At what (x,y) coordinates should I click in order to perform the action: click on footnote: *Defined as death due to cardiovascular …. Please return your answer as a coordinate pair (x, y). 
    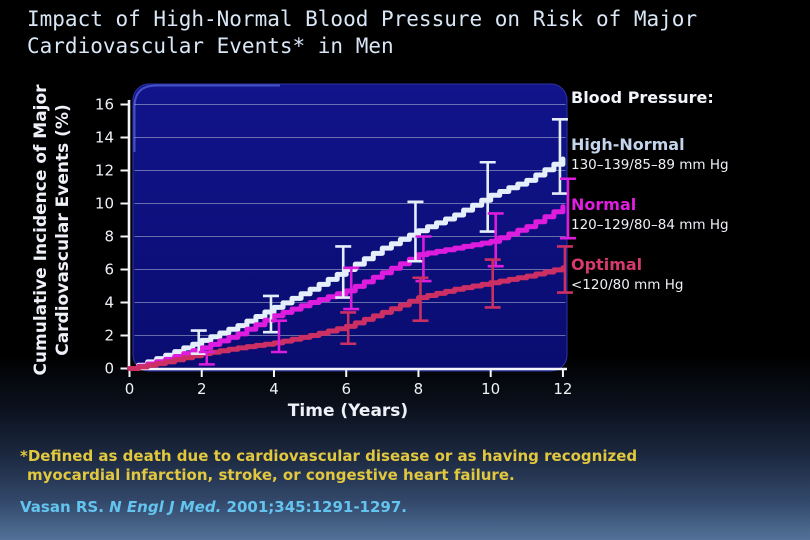
    Looking at the image, I should click on (328, 466).